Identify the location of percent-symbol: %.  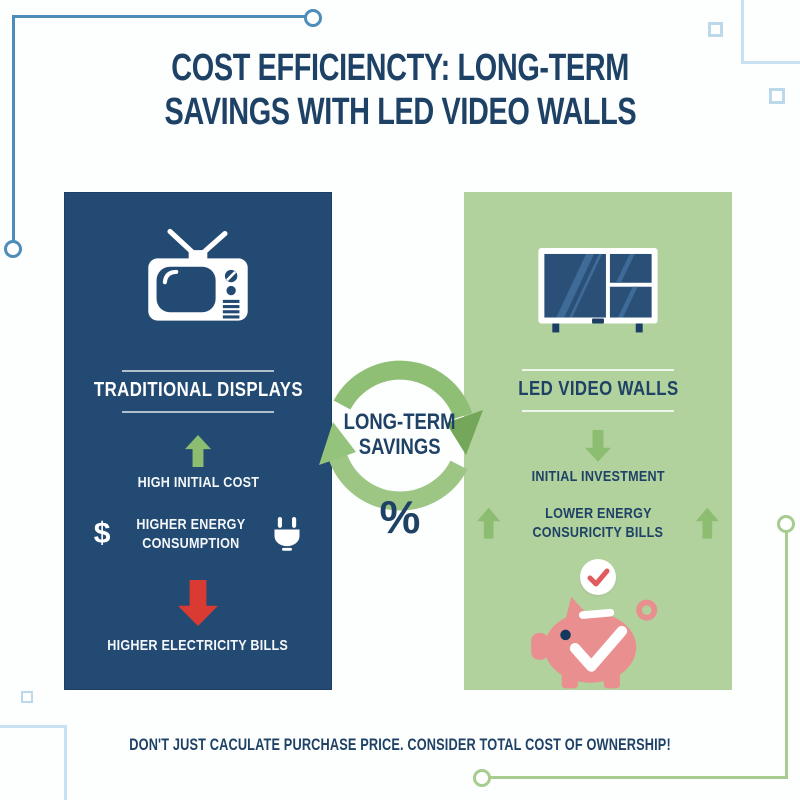
(400, 517).